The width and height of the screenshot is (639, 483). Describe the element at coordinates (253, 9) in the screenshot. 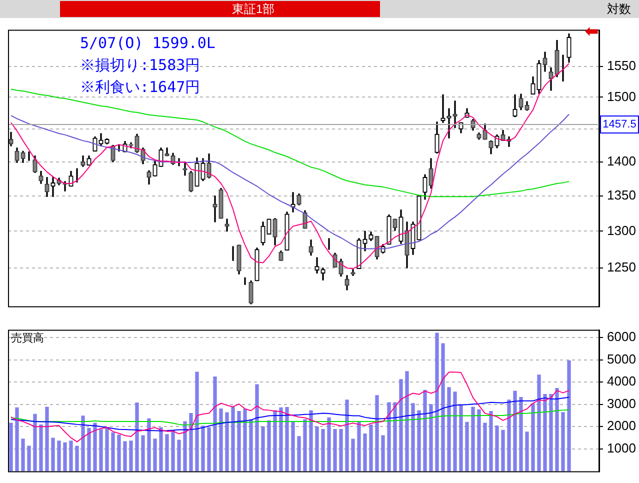

I see `chart-title: 東証1部` at that location.